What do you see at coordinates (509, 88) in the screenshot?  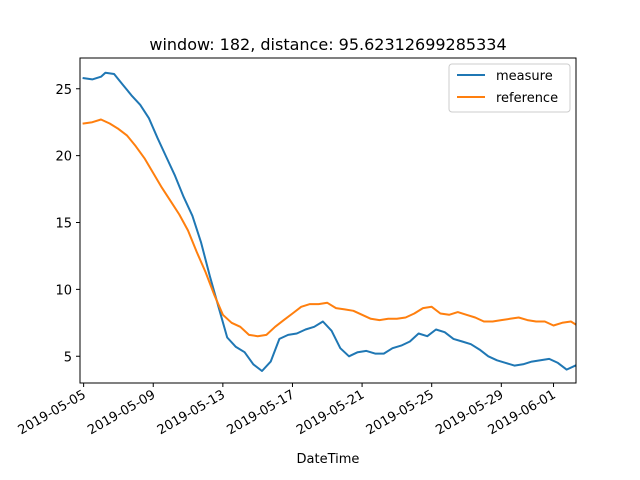 I see `legend: measure reference` at bounding box center [509, 88].